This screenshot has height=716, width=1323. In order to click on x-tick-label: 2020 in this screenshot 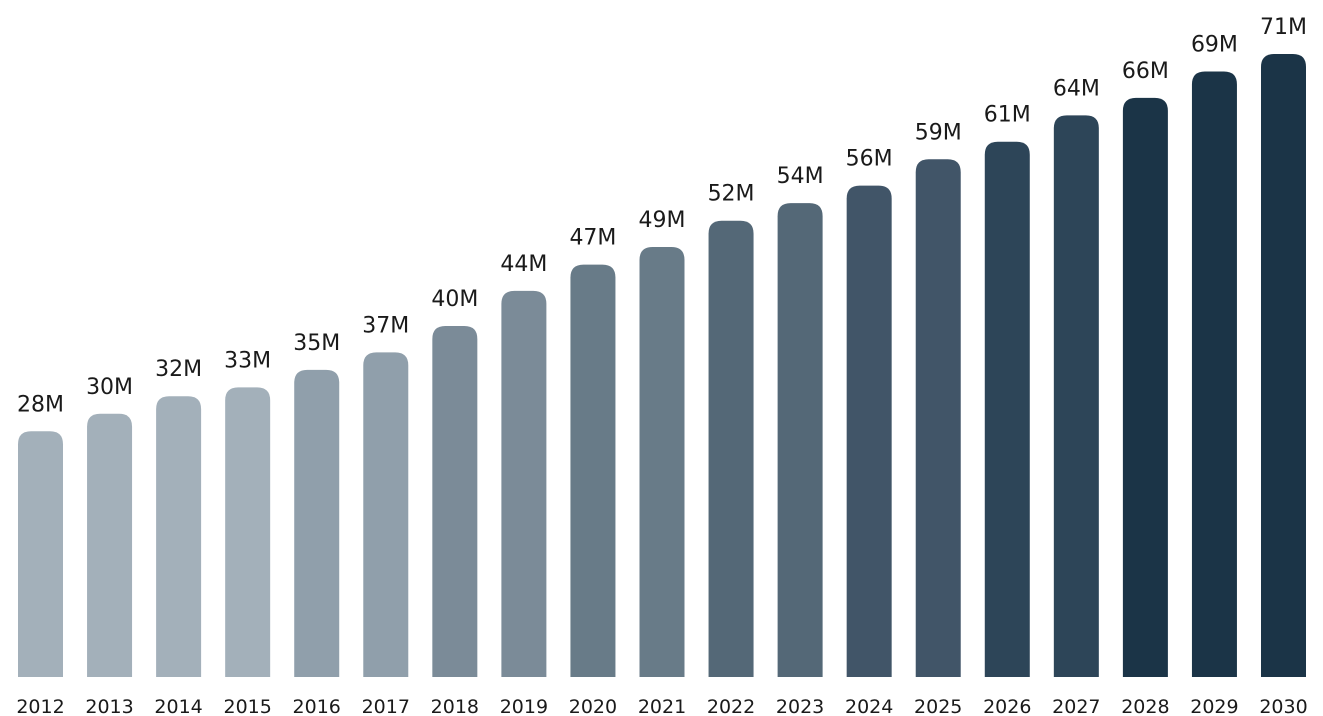, I will do `click(593, 706)`.